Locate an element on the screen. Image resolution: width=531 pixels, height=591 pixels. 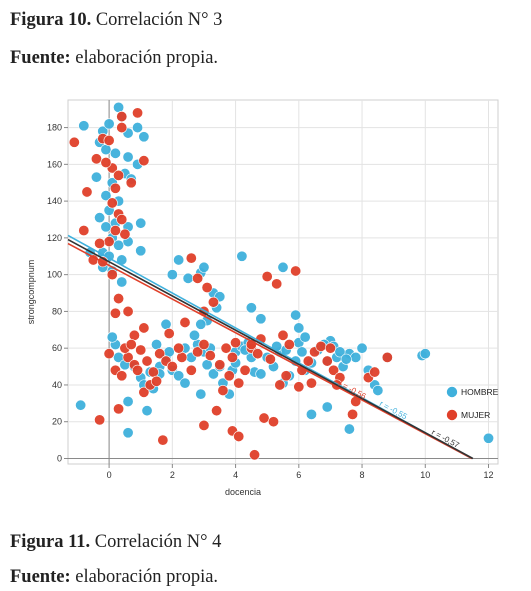
y-tick-label: 100 is located at coordinates (54, 275).